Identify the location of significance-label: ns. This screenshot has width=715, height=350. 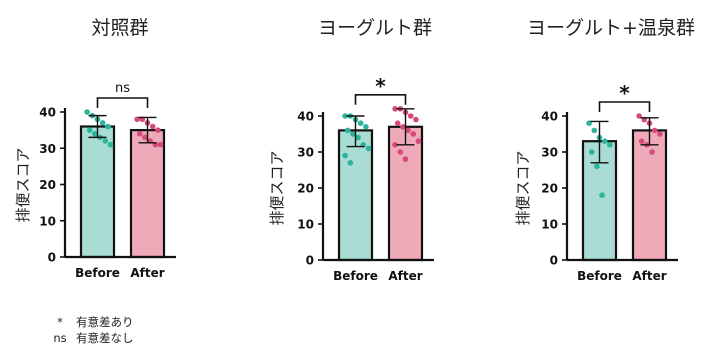
(122, 88).